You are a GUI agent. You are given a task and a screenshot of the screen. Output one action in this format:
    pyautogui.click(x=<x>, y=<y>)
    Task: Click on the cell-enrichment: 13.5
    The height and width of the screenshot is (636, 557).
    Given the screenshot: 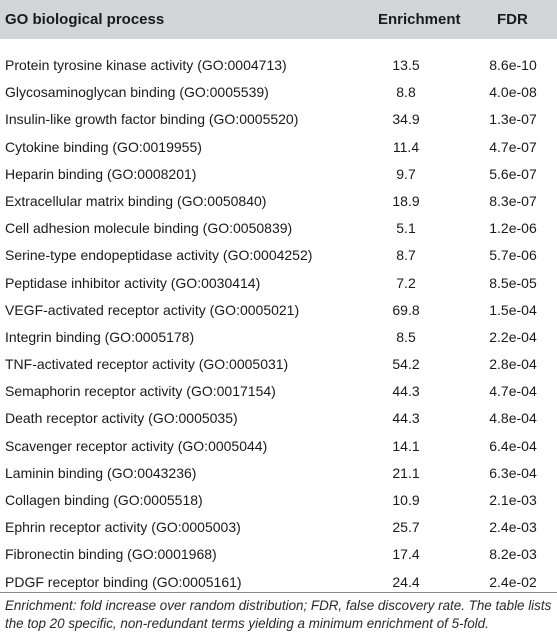 What is the action you would take?
    pyautogui.click(x=406, y=65)
    